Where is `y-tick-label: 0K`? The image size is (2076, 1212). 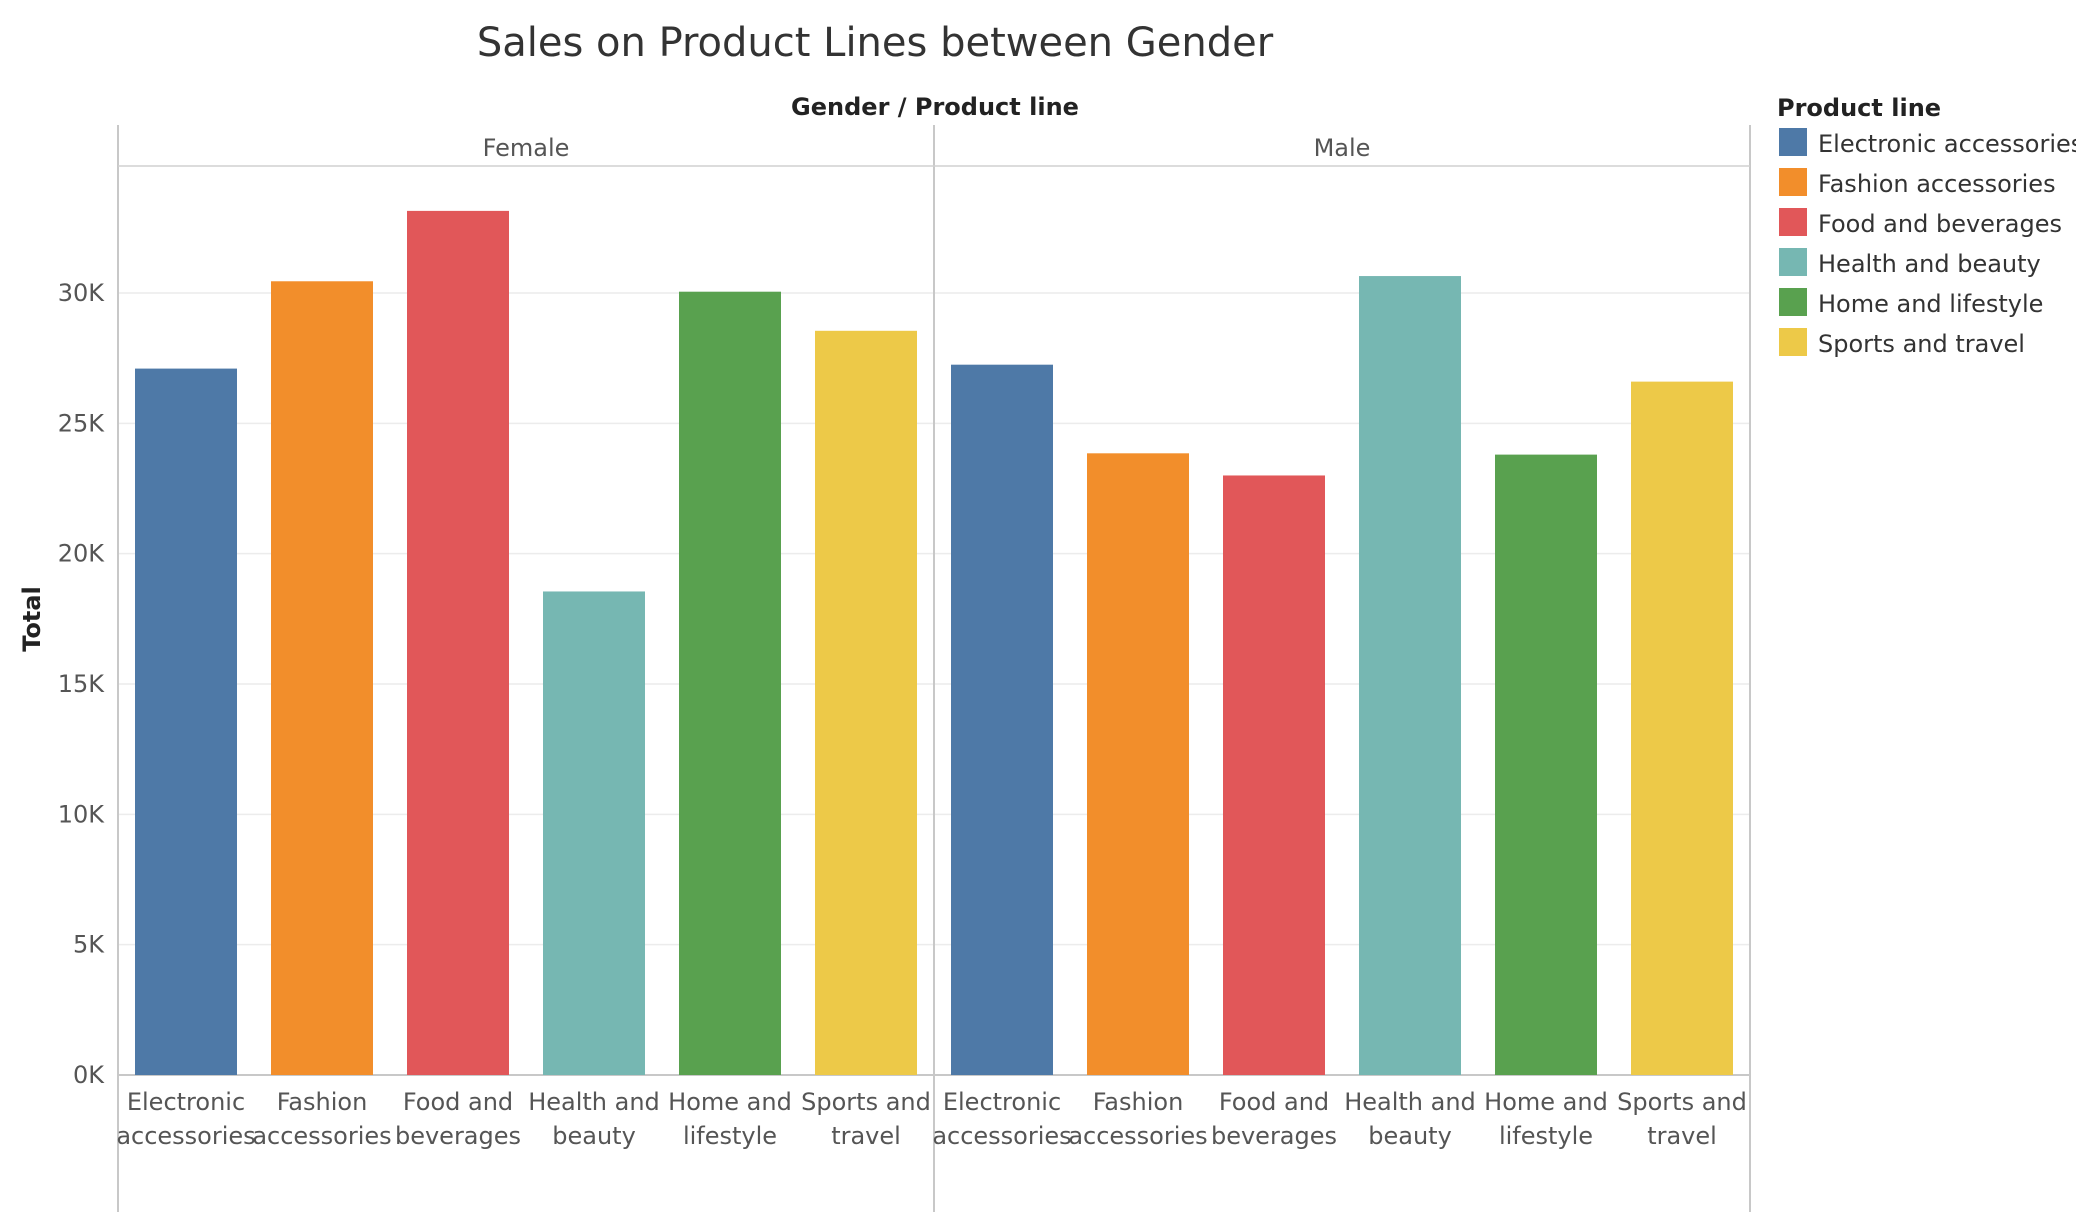 y-tick-label: 0K is located at coordinates (89, 1075).